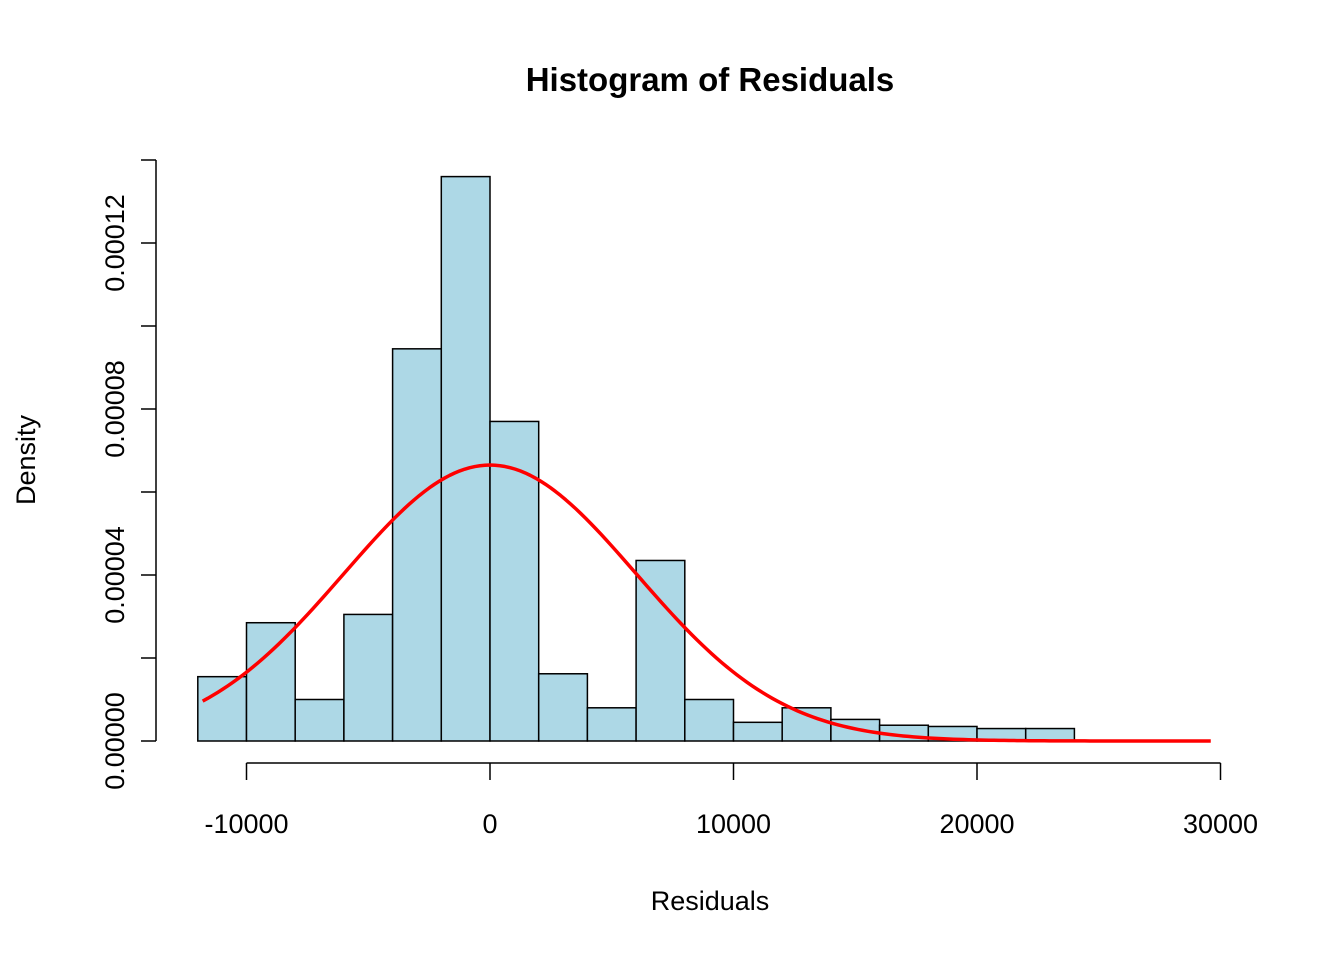  I want to click on x-tick-label-1: 0, so click(489, 824).